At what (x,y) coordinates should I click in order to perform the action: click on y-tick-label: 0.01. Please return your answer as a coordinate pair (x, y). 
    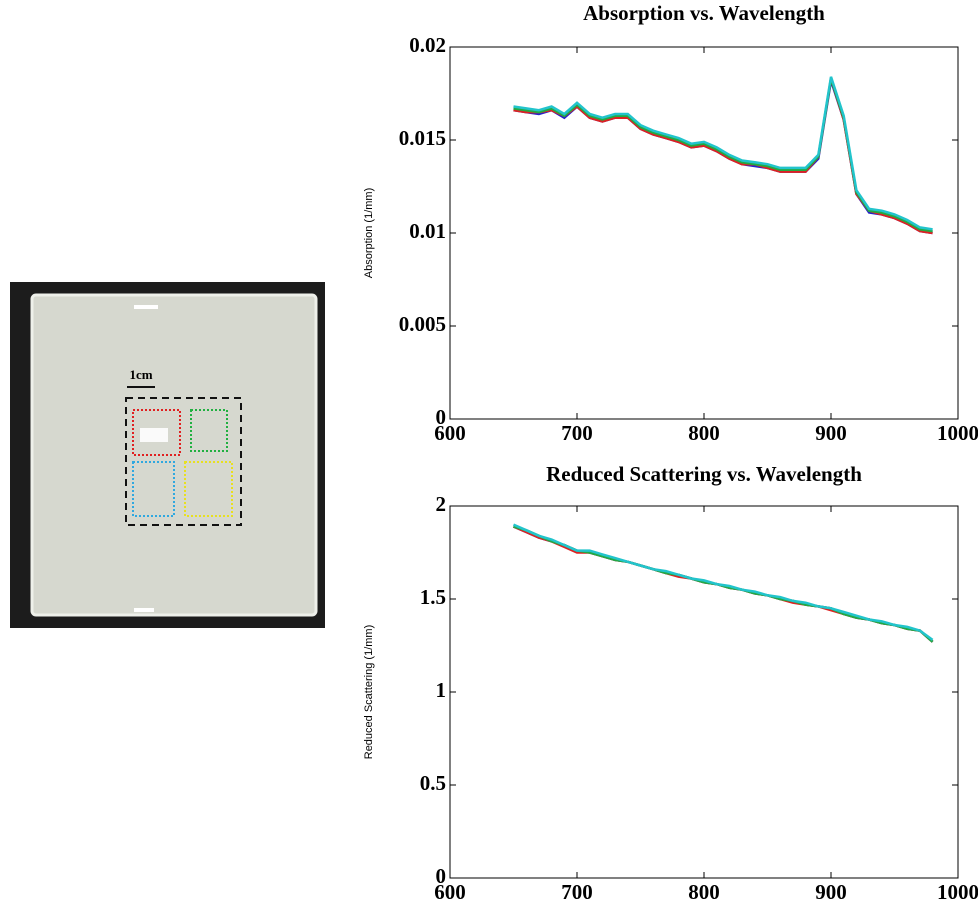
    Looking at the image, I should click on (427, 231).